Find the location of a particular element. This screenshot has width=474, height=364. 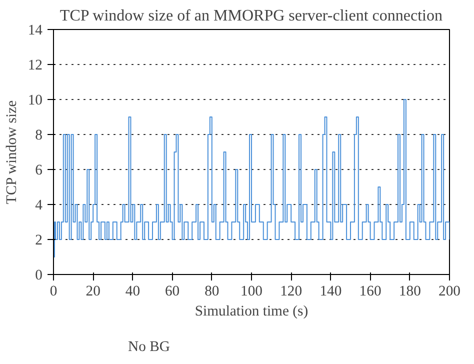

x-tick-label: 40 is located at coordinates (132, 292).